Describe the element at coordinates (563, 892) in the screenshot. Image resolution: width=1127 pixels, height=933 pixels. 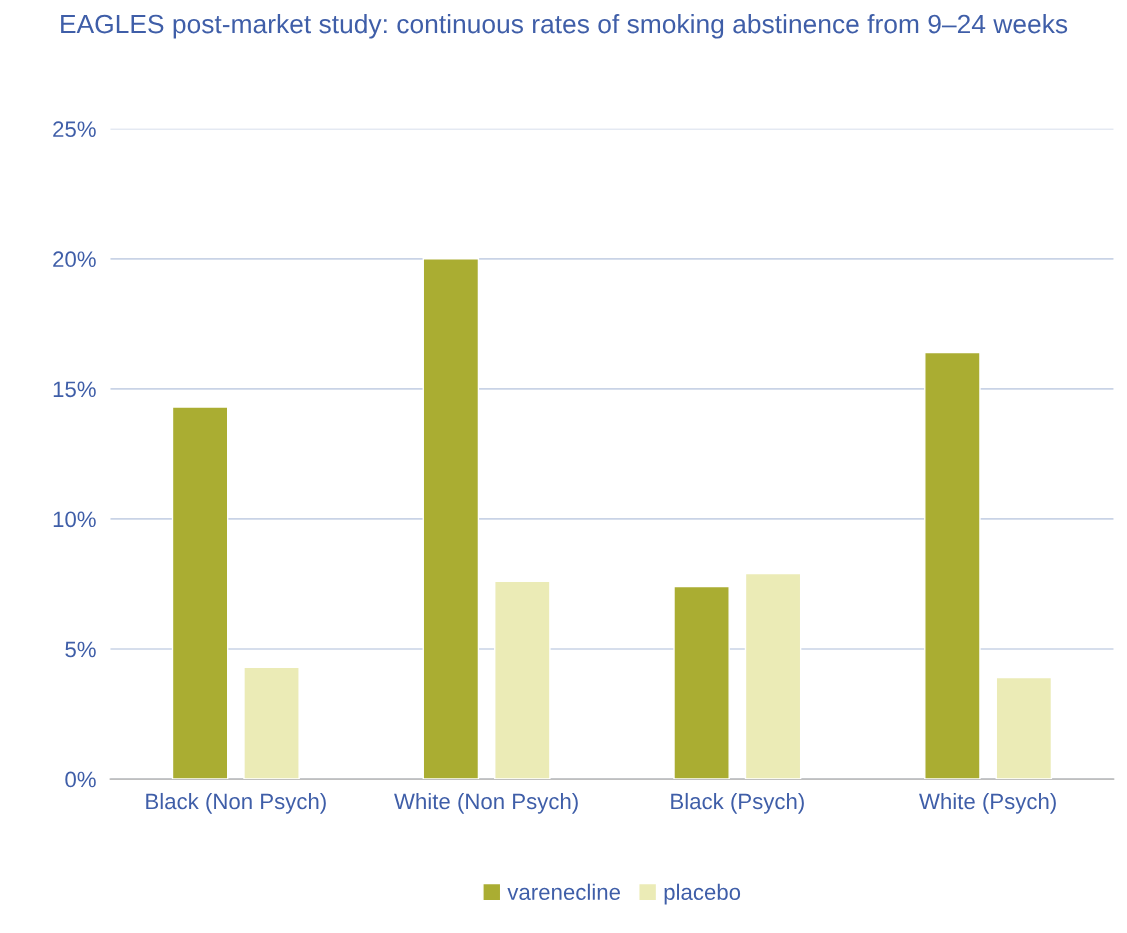
I see `legend-label: varenecline` at that location.